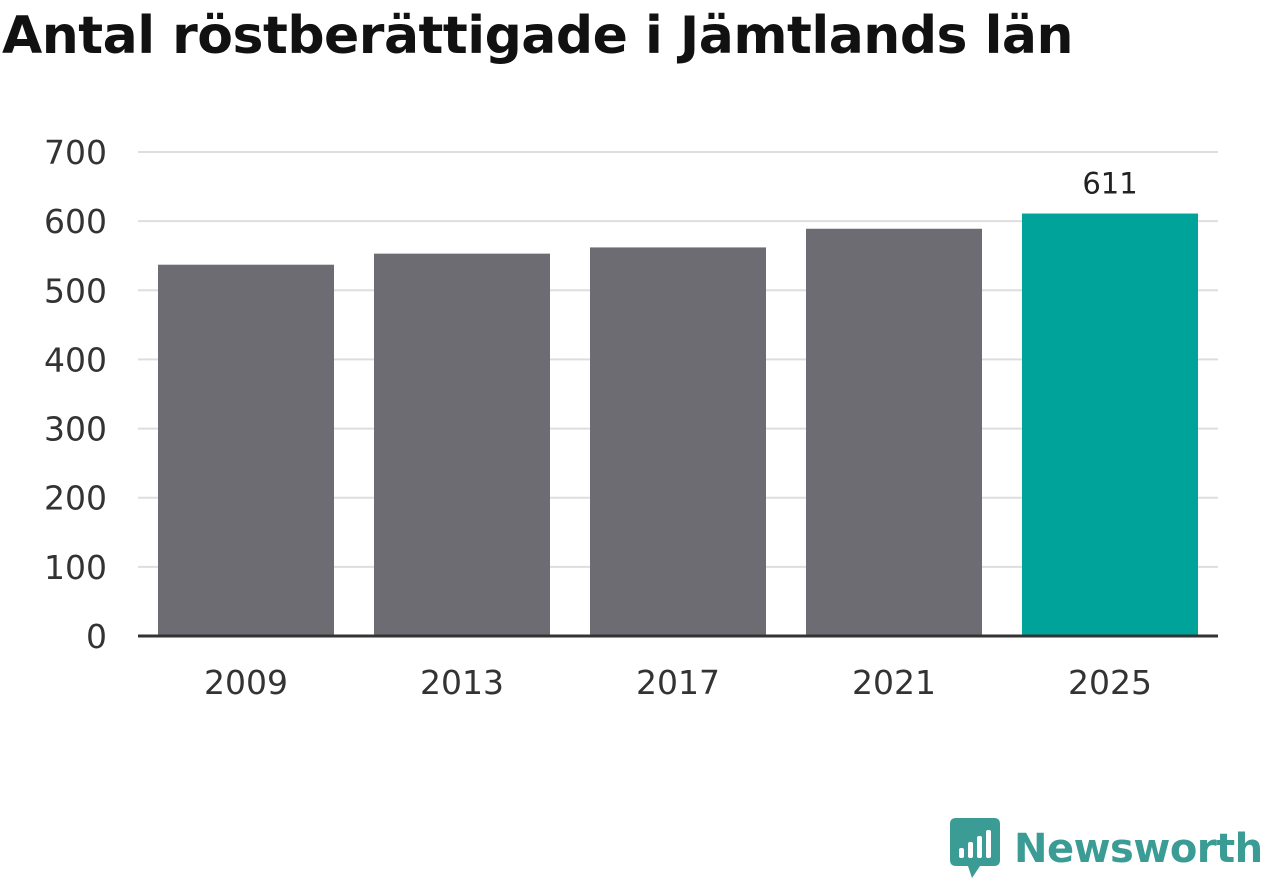  What do you see at coordinates (75, 567) in the screenshot?
I see `y-tick-label: 100` at bounding box center [75, 567].